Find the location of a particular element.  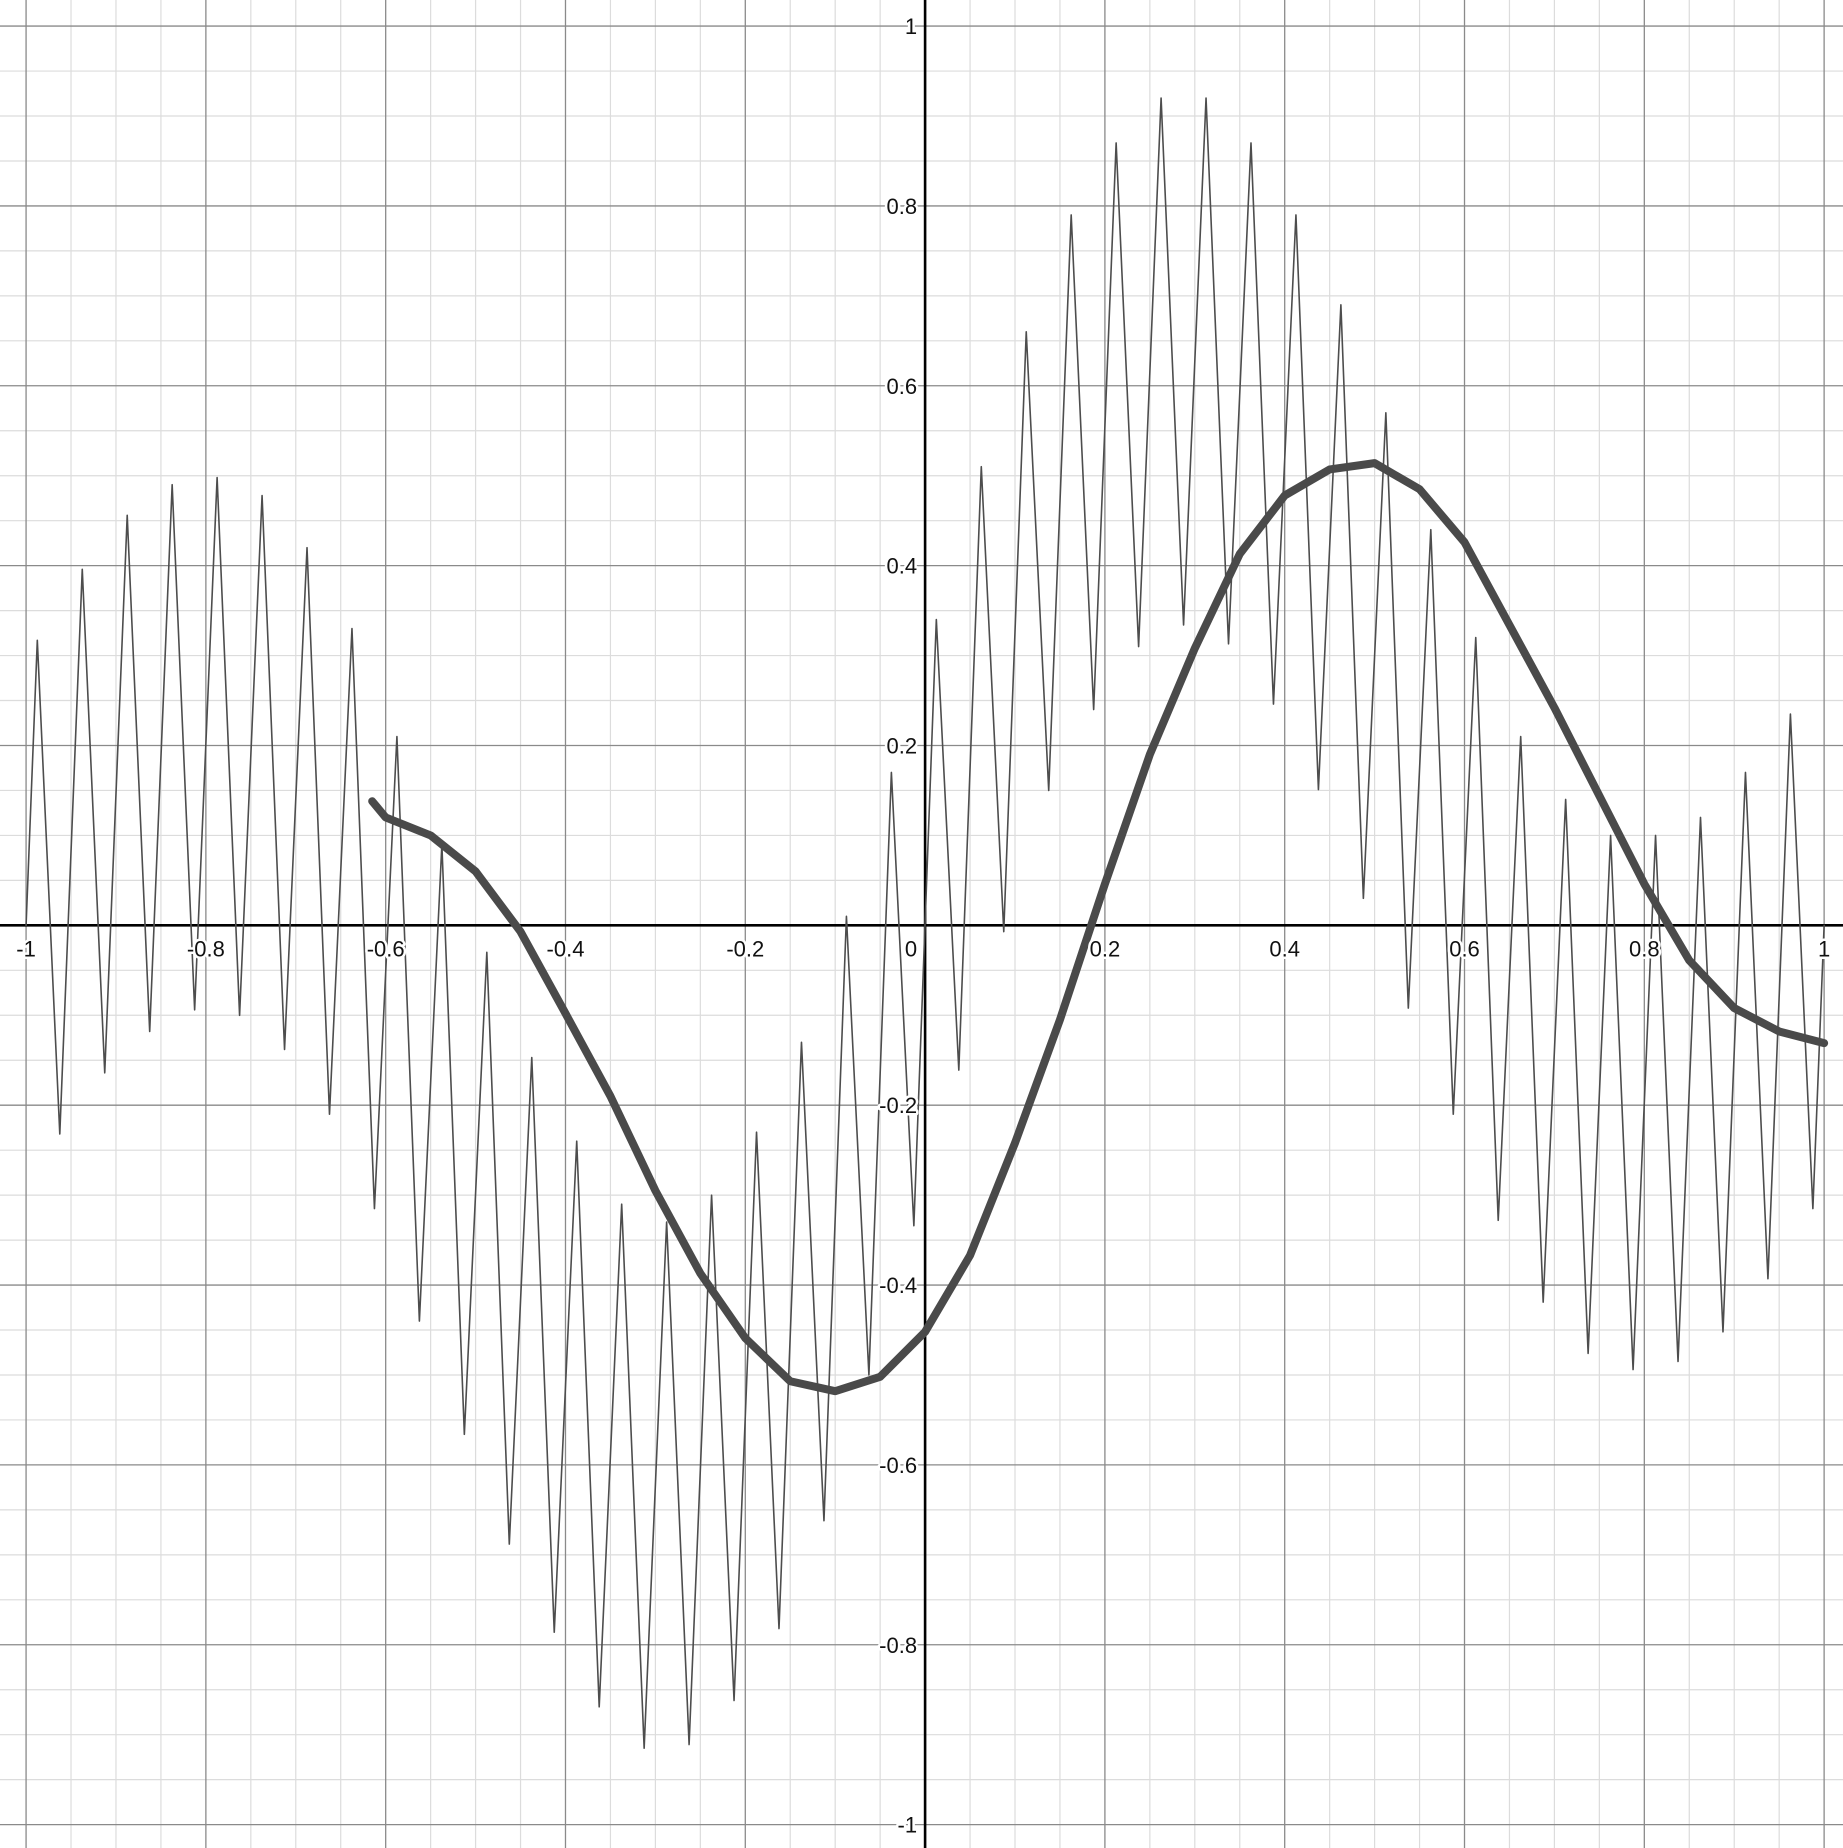

y-tick-label: 0.4 is located at coordinates (902, 566).